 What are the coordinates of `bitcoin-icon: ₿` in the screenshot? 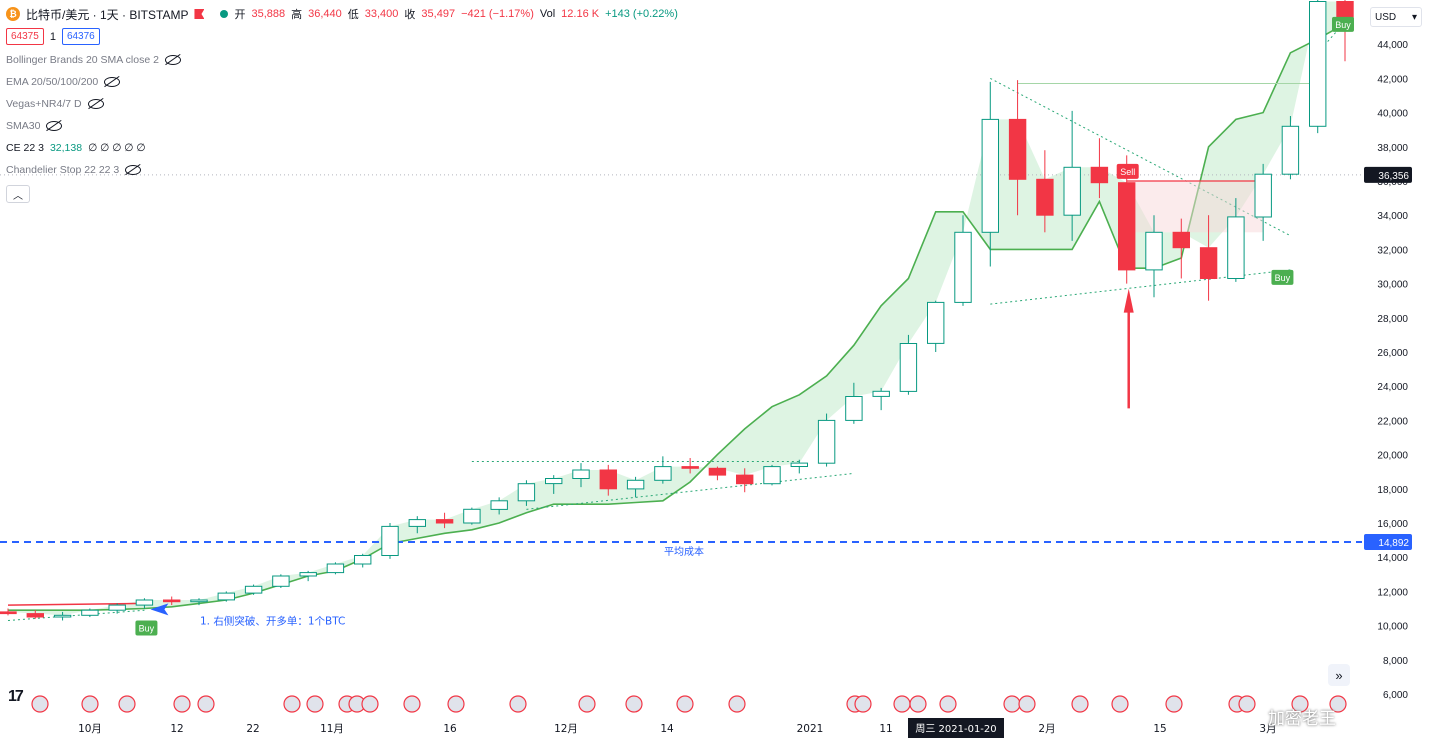 It's located at (13, 14).